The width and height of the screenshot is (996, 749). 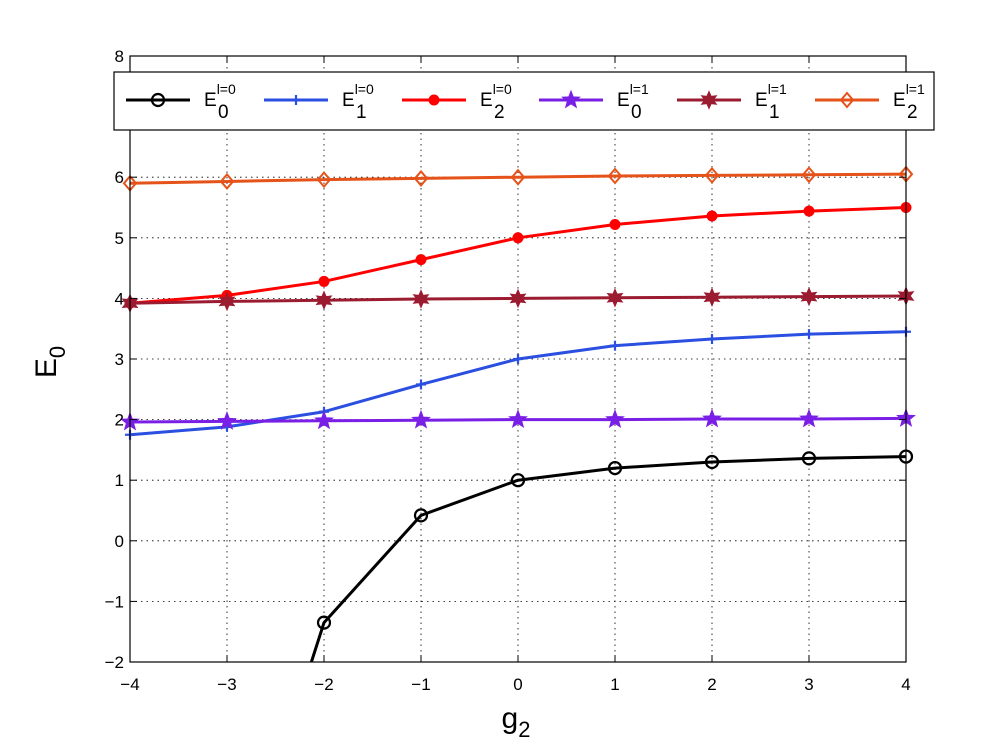 What do you see at coordinates (129, 684) in the screenshot?
I see `x-tick-label: −4` at bounding box center [129, 684].